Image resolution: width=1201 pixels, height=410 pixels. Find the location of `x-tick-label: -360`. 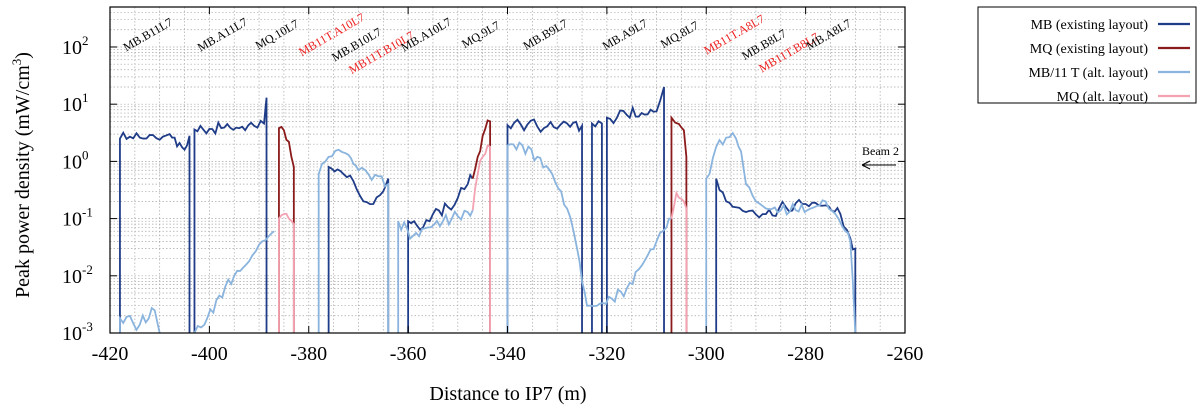

x-tick-label: -360 is located at coordinates (408, 354).